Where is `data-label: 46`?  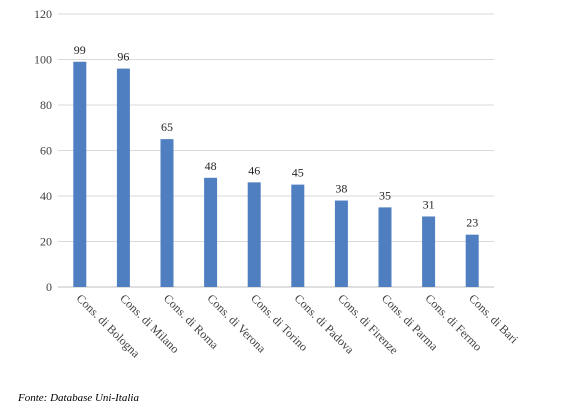 data-label: 46 is located at coordinates (254, 170).